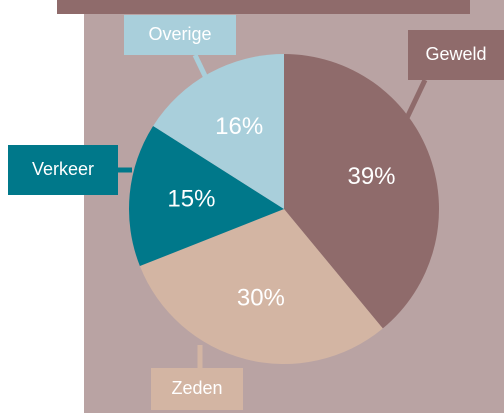 The height and width of the screenshot is (418, 504). I want to click on category-label: Verkeer, so click(63, 169).